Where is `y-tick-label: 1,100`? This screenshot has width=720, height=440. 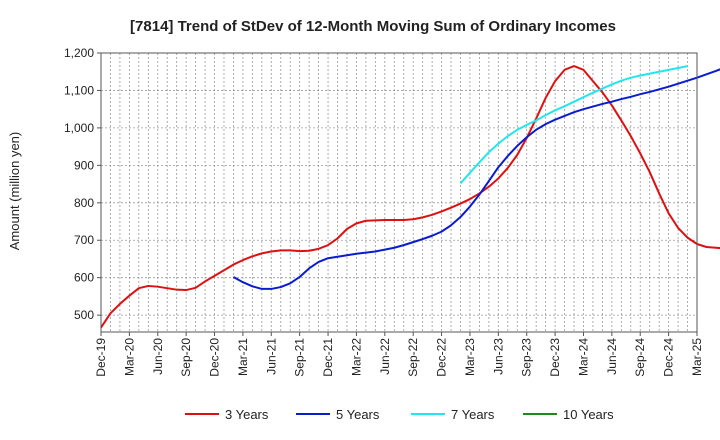 y-tick-label: 1,100 is located at coordinates (79, 90).